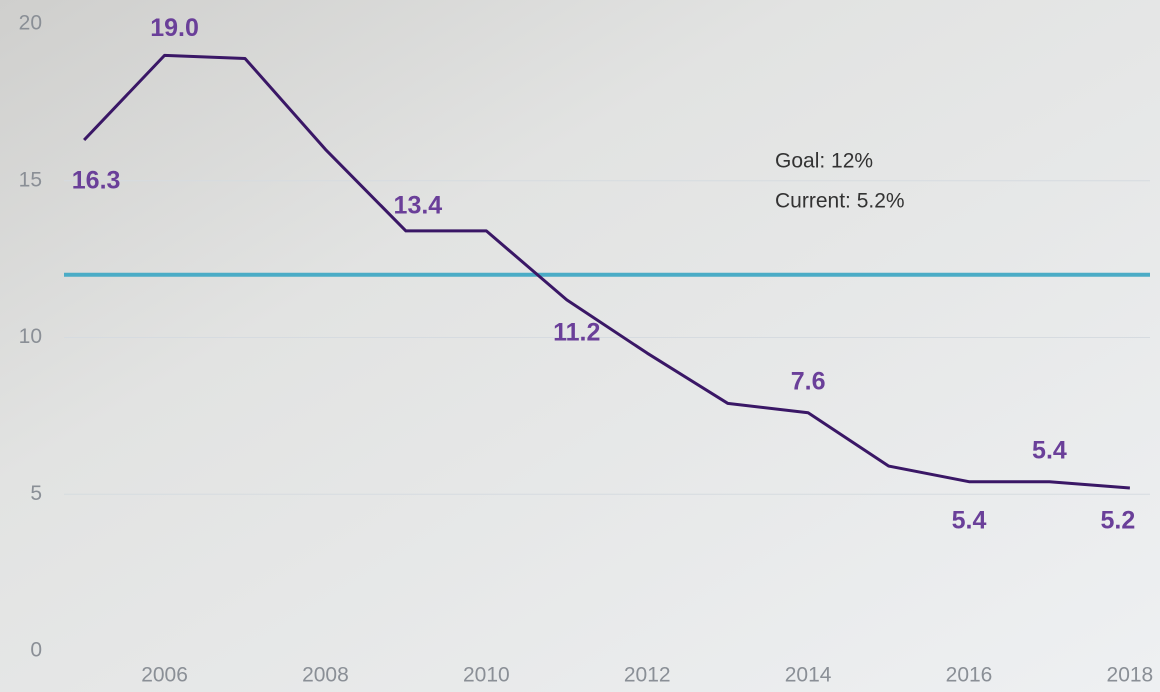  Describe the element at coordinates (164, 675) in the screenshot. I see `x-tick-label: 2006` at that location.